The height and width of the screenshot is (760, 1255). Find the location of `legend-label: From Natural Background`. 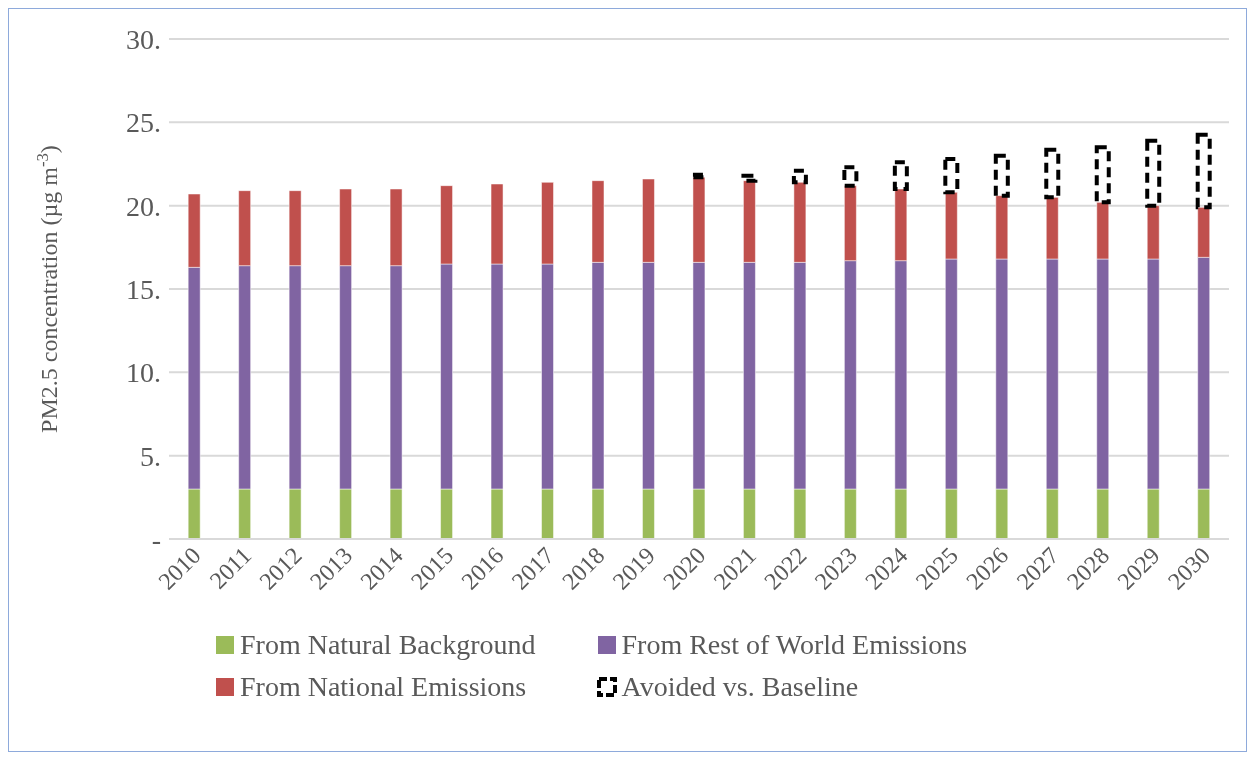

legend-label: From Natural Background is located at coordinates (388, 645).